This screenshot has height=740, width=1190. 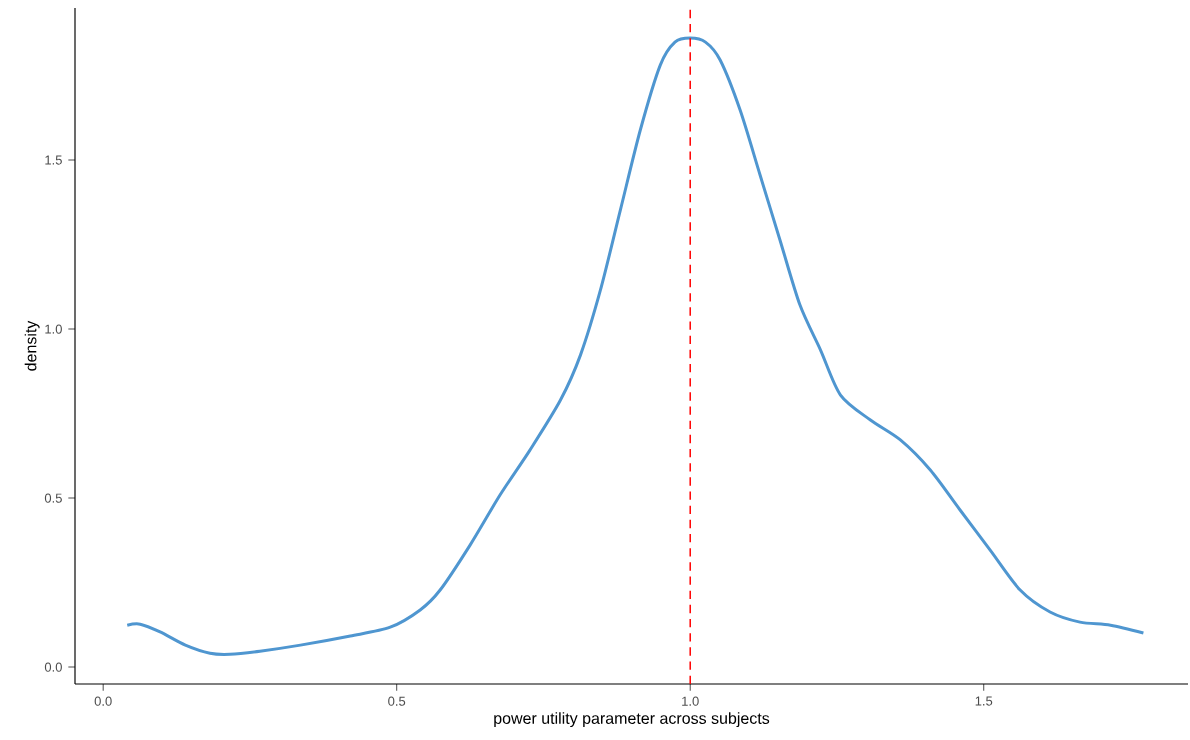 What do you see at coordinates (103, 701) in the screenshot?
I see `x-tick-label: 0.0` at bounding box center [103, 701].